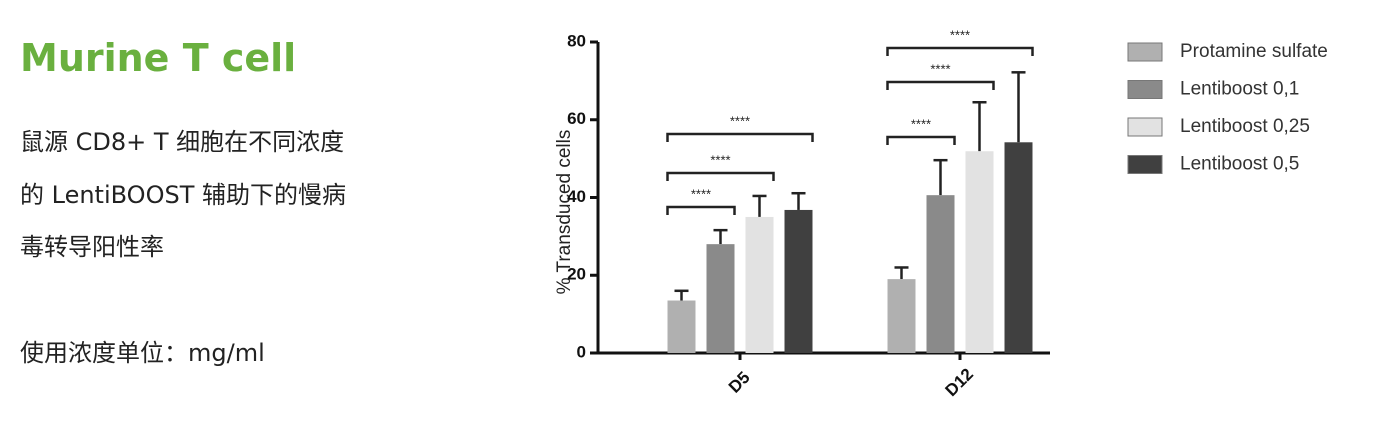 This screenshot has width=1377, height=432. Describe the element at coordinates (576, 118) in the screenshot. I see `y-tick-label: 60` at that location.